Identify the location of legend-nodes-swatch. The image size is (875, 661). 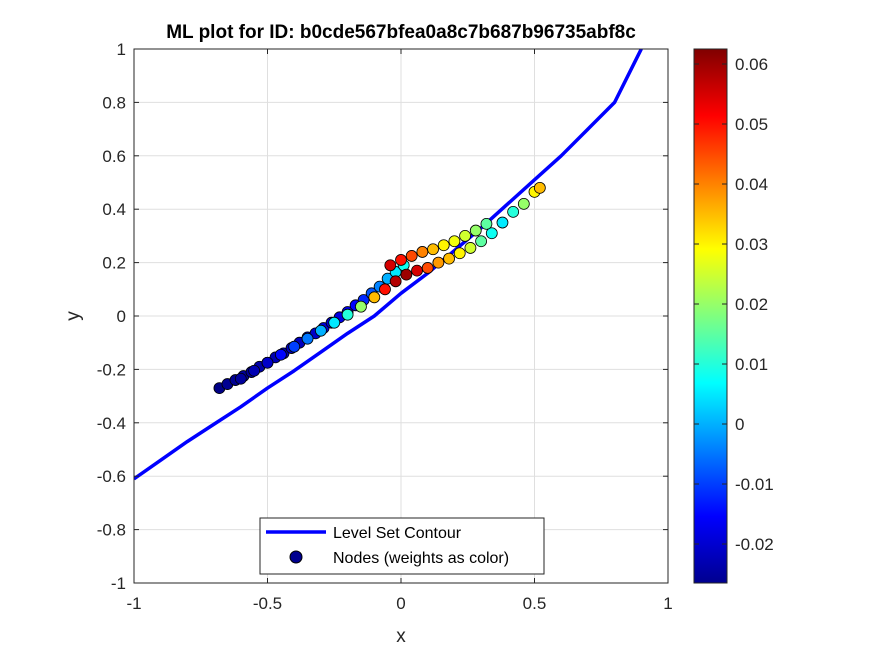
(296, 557).